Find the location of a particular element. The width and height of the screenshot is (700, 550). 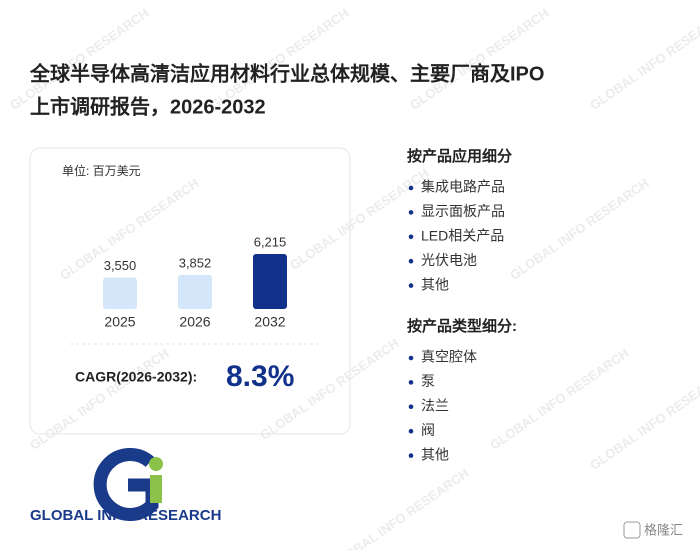

logo-g is located at coordinates (126, 484).